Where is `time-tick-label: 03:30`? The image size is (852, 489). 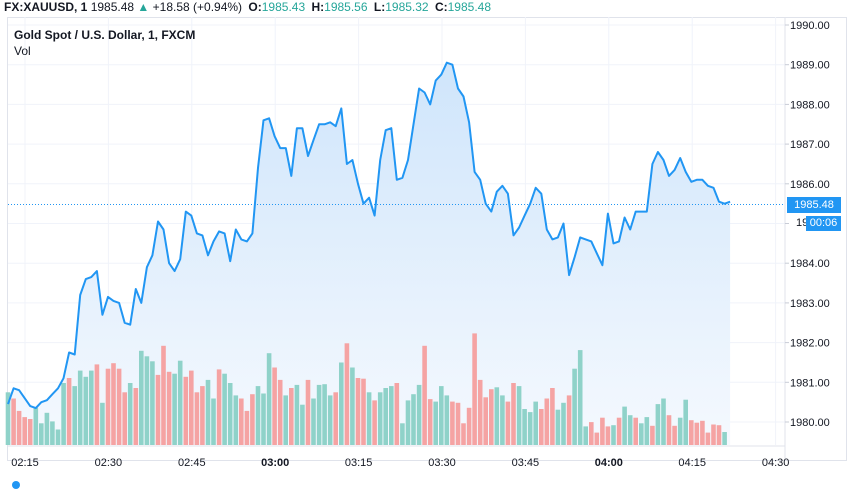
time-tick-label: 03:30 is located at coordinates (442, 463).